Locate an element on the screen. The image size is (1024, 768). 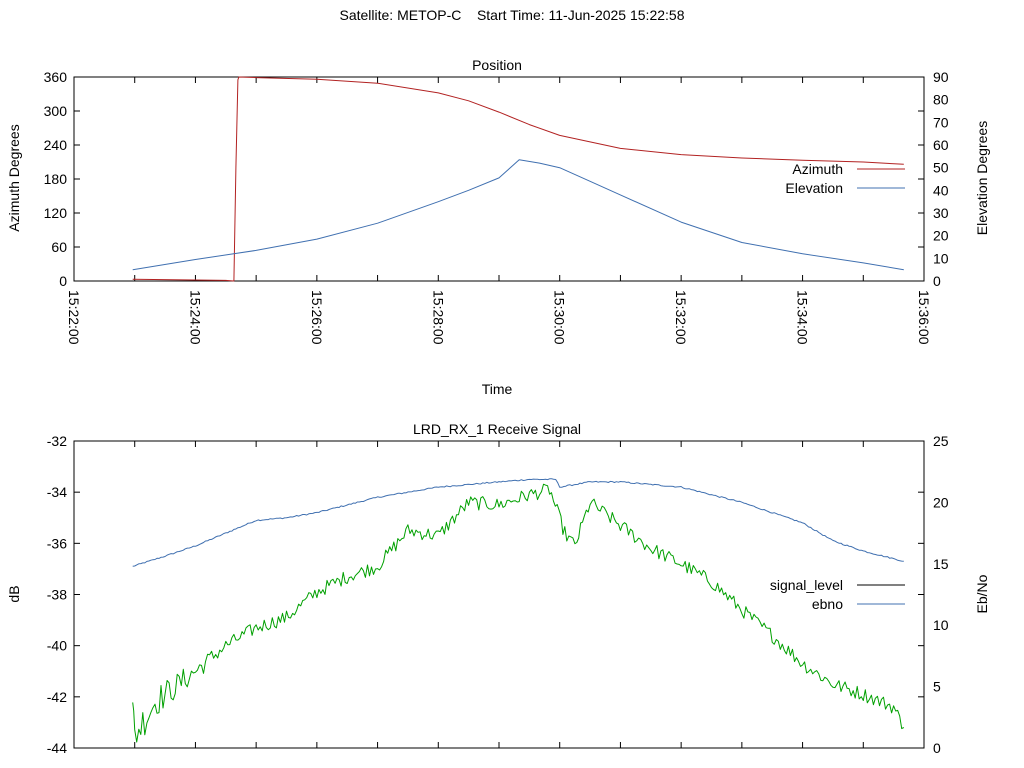
receive-signal-y-tick-label: -40 is located at coordinates (57, 646).